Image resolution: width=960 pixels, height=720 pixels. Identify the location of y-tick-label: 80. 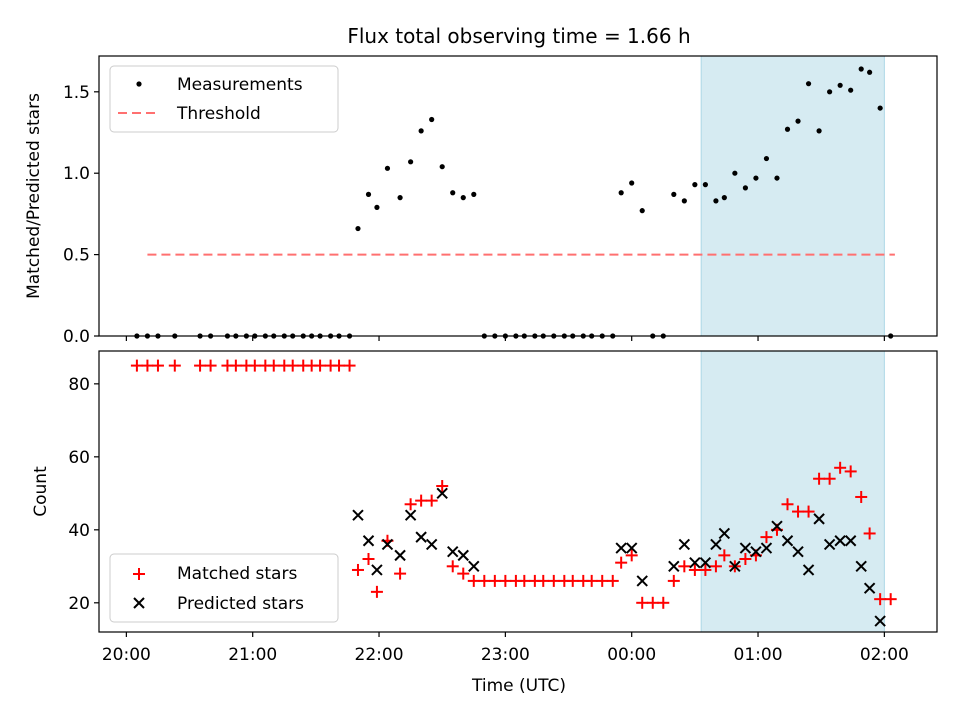
(79, 385).